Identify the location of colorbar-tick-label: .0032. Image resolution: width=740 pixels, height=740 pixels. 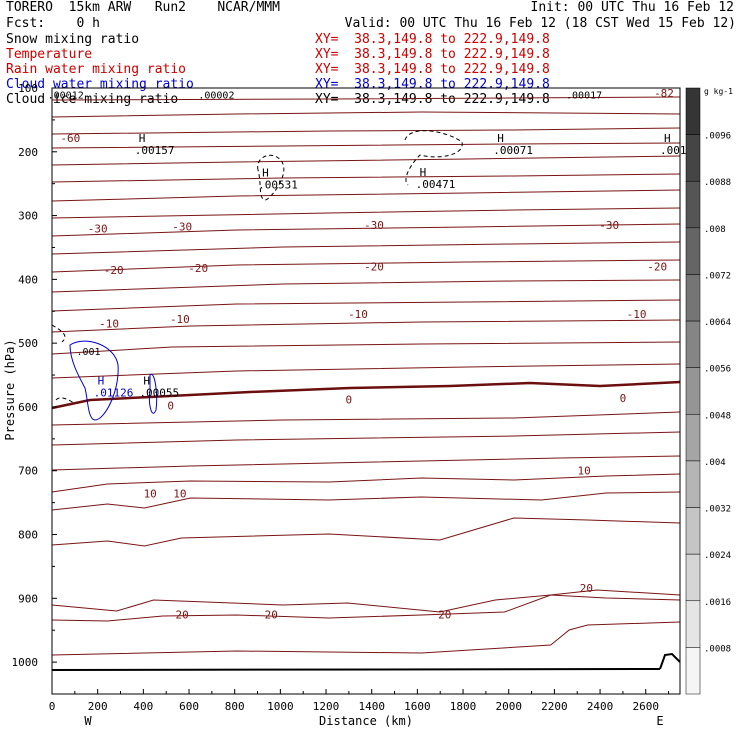
(717, 510).